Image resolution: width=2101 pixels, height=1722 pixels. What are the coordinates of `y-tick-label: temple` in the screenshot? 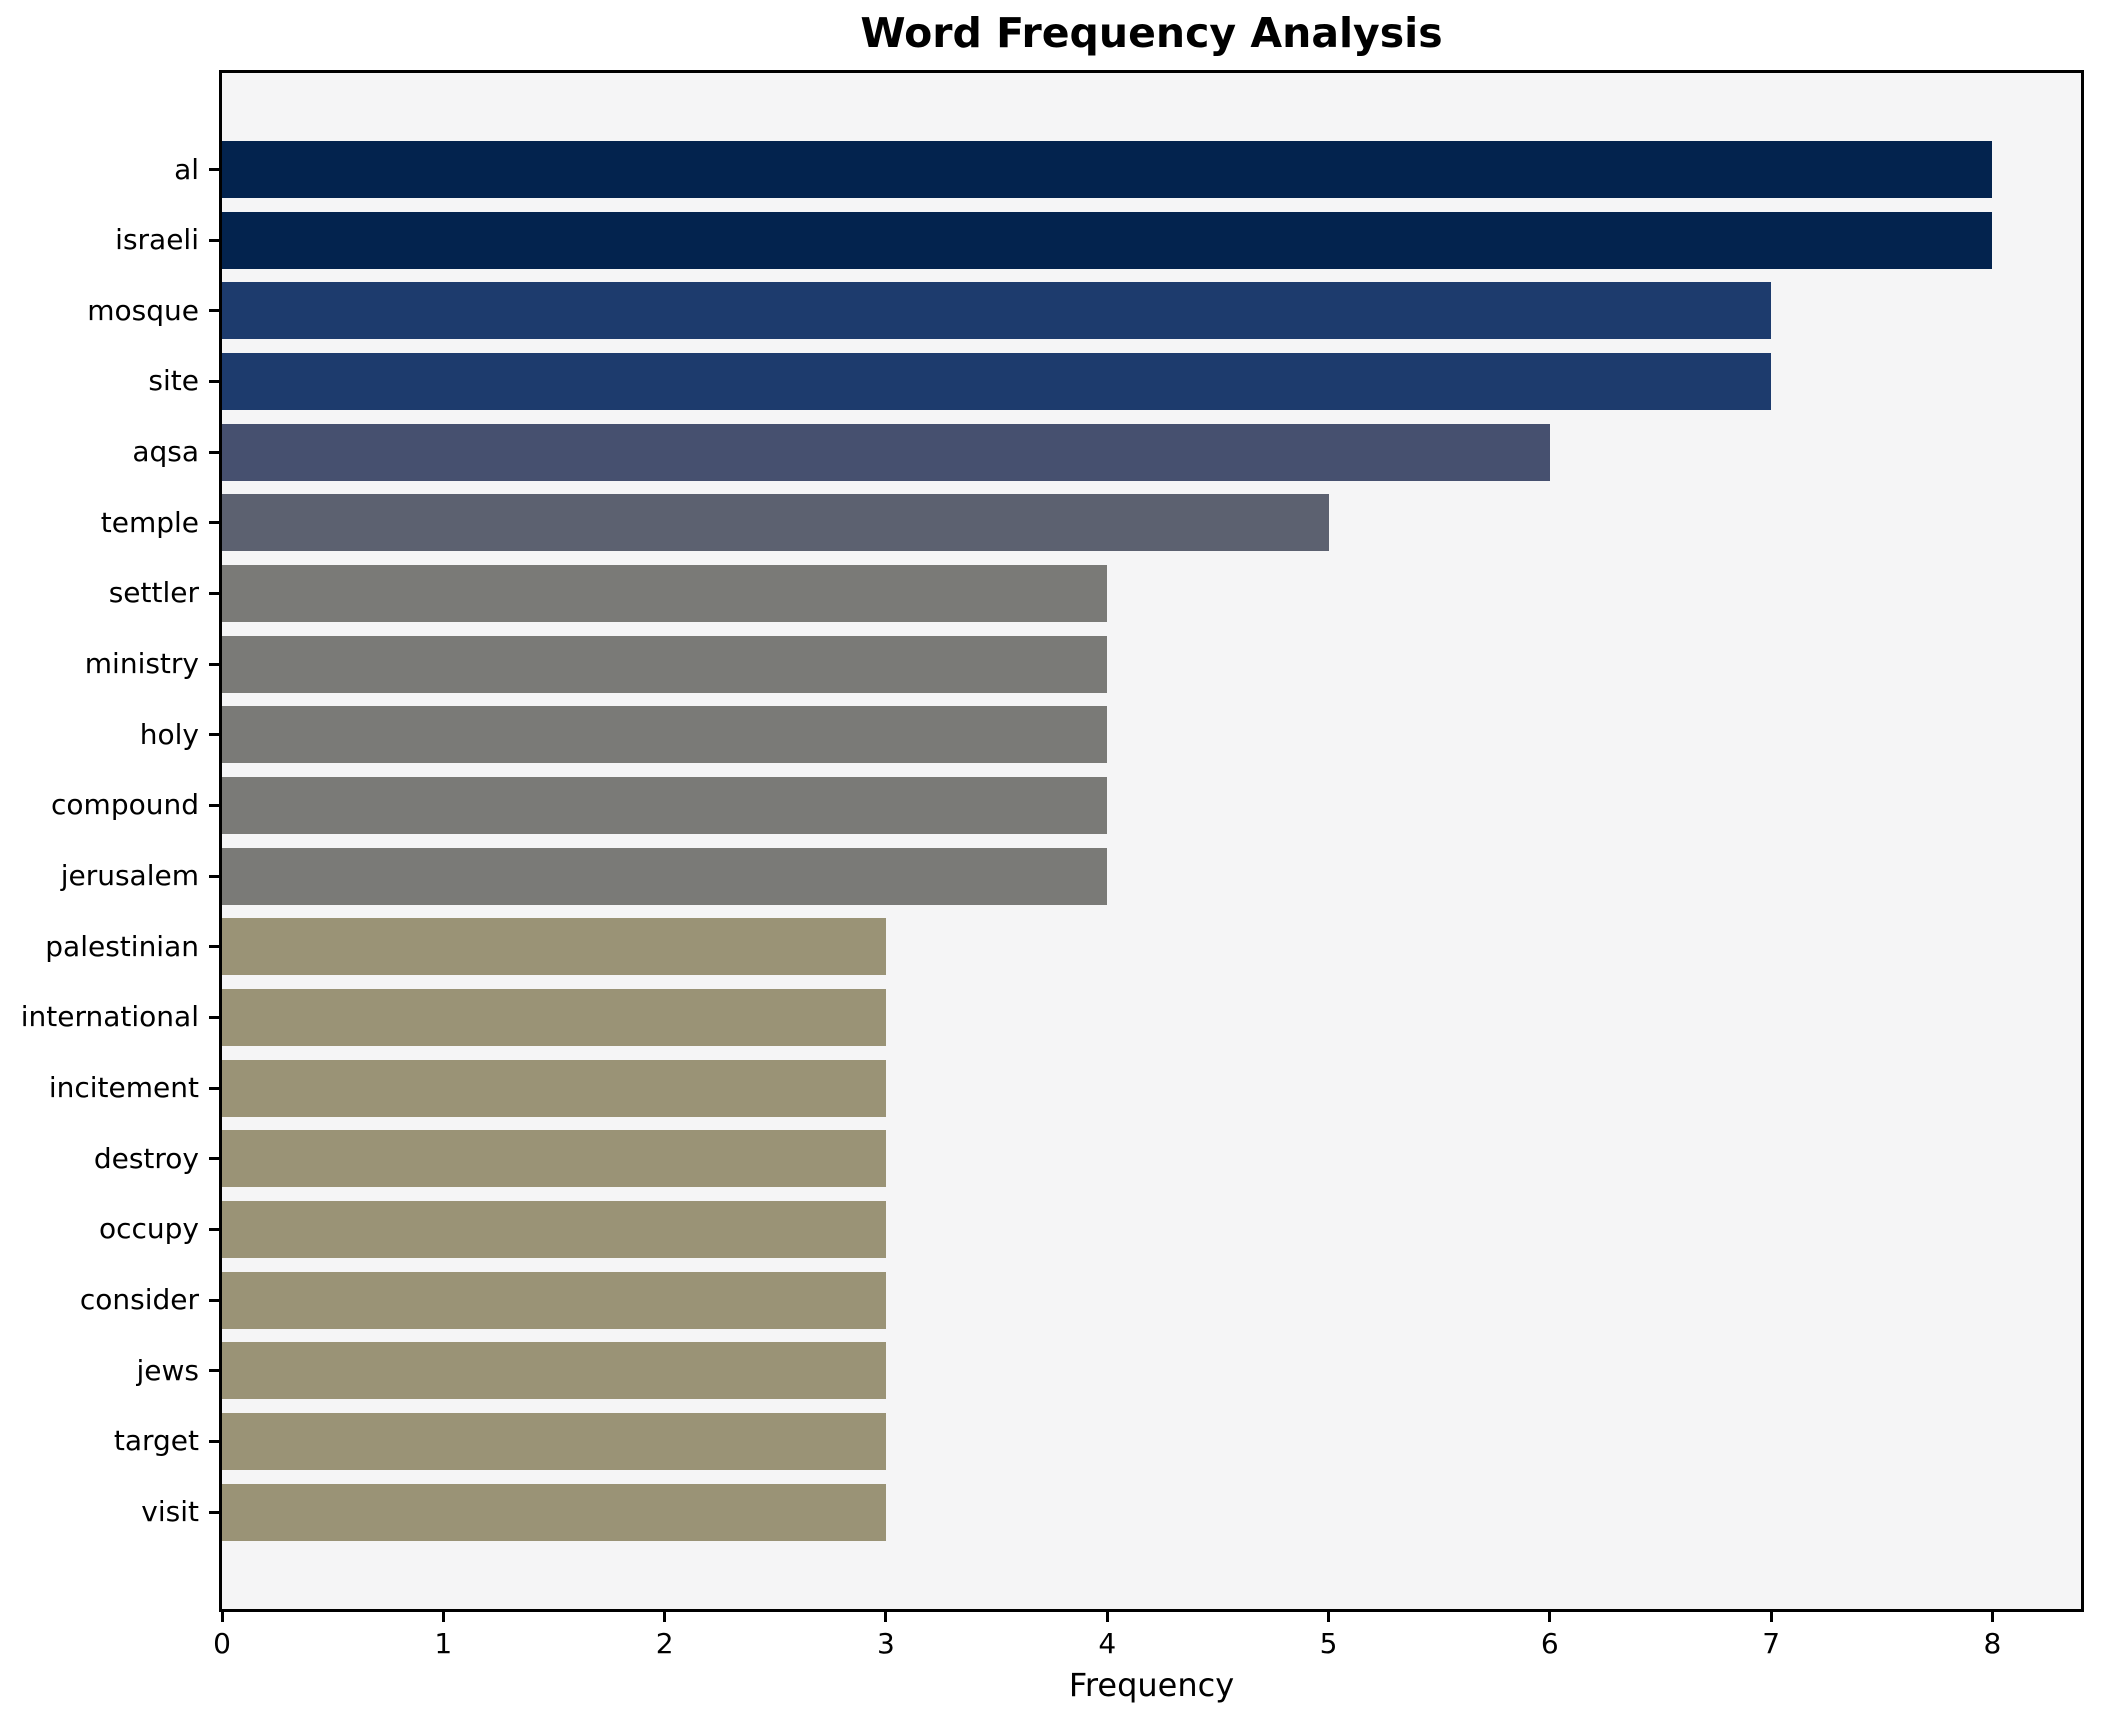 It's located at (149, 522).